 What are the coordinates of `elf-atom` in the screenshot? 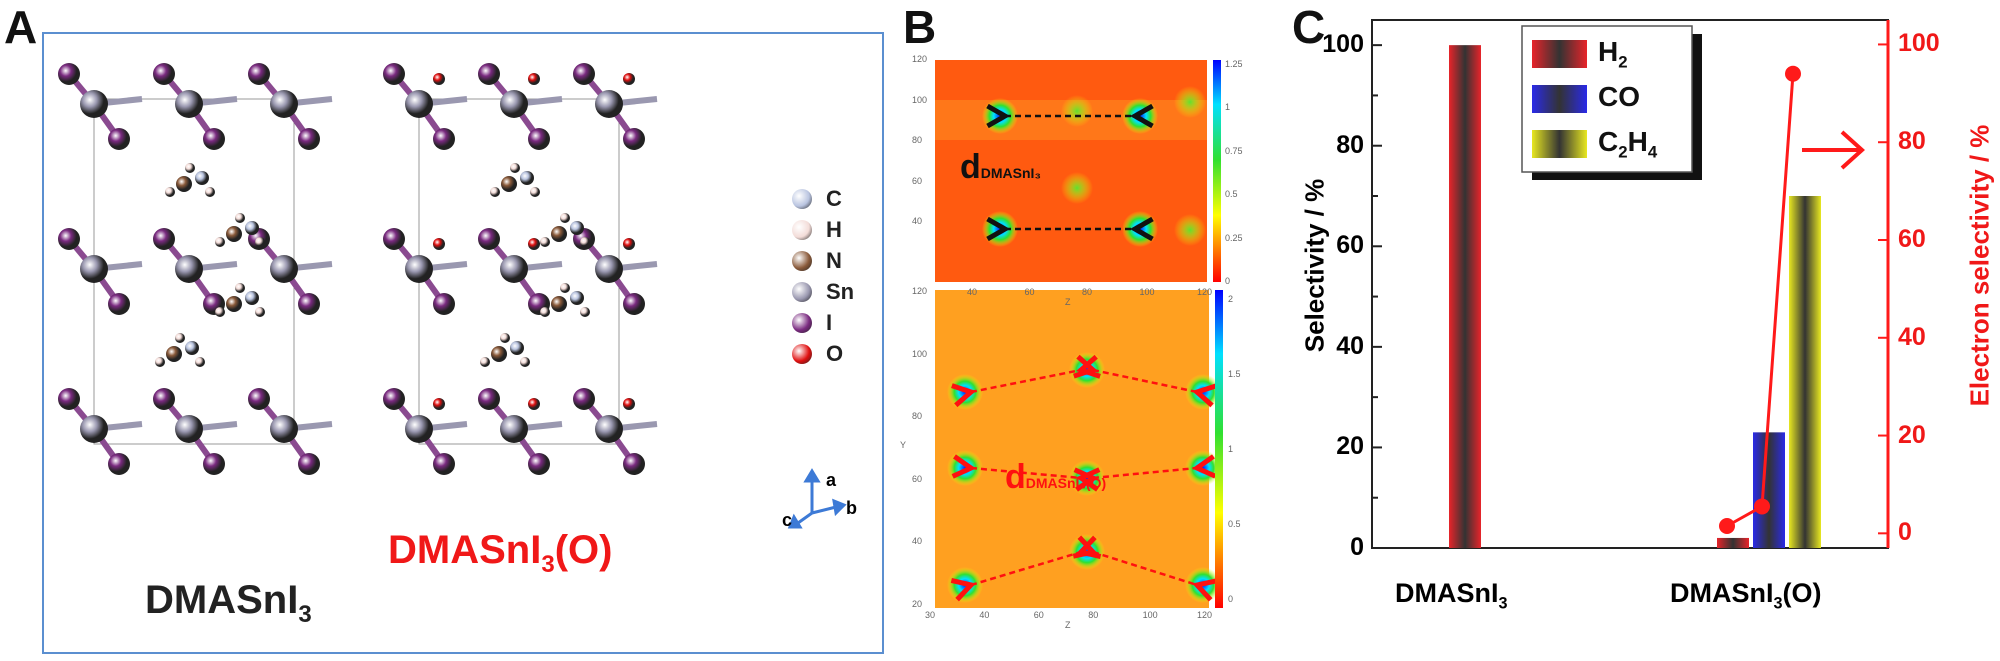 It's located at (1087, 552).